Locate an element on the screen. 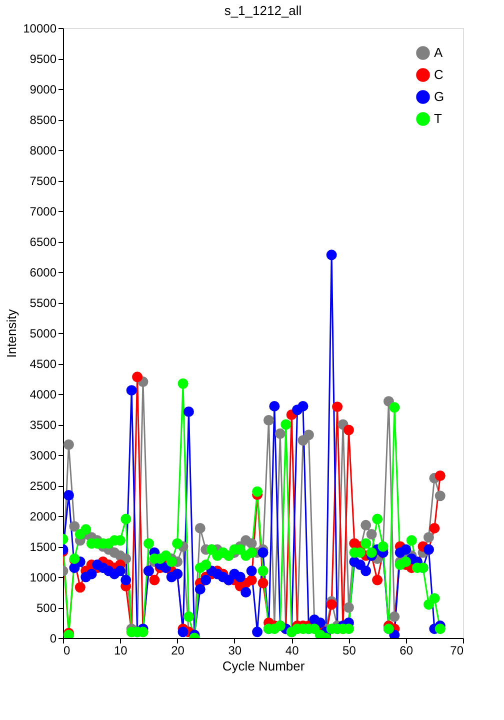 The image size is (504, 720). y-tick-label: 8000 is located at coordinates (43, 151).